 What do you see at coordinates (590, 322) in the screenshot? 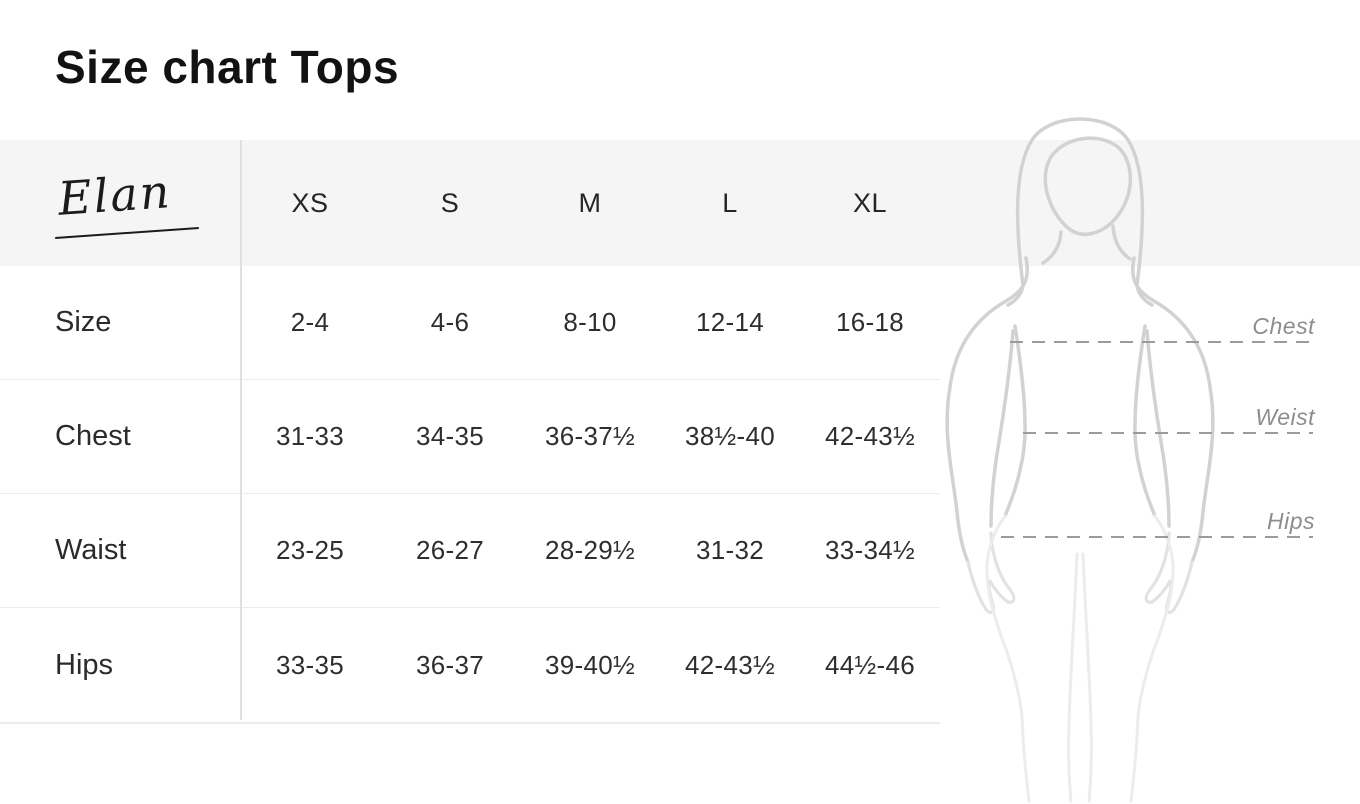
I see `size-cell: 8-10` at bounding box center [590, 322].